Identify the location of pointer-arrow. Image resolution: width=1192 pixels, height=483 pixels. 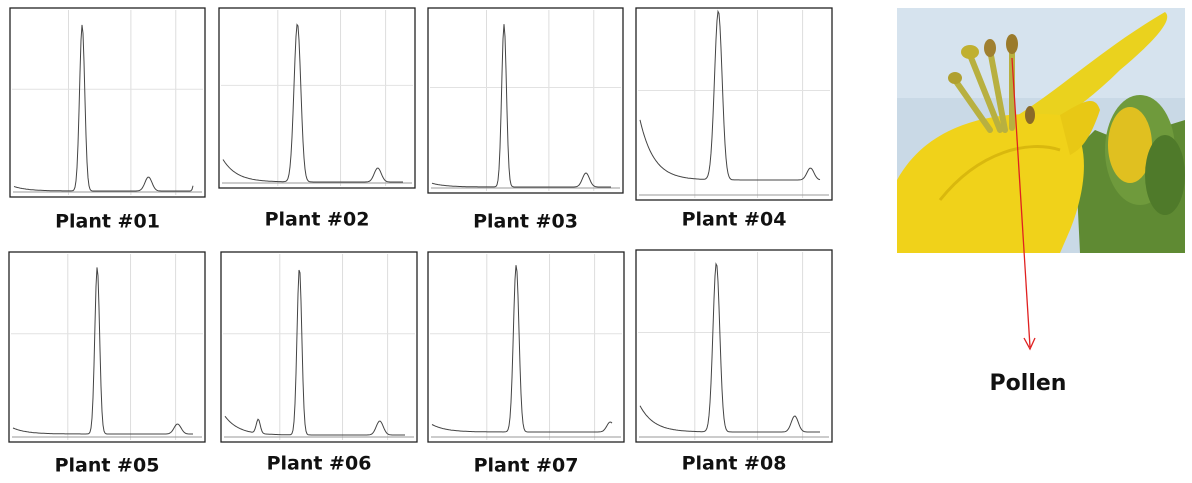
(1021, 202).